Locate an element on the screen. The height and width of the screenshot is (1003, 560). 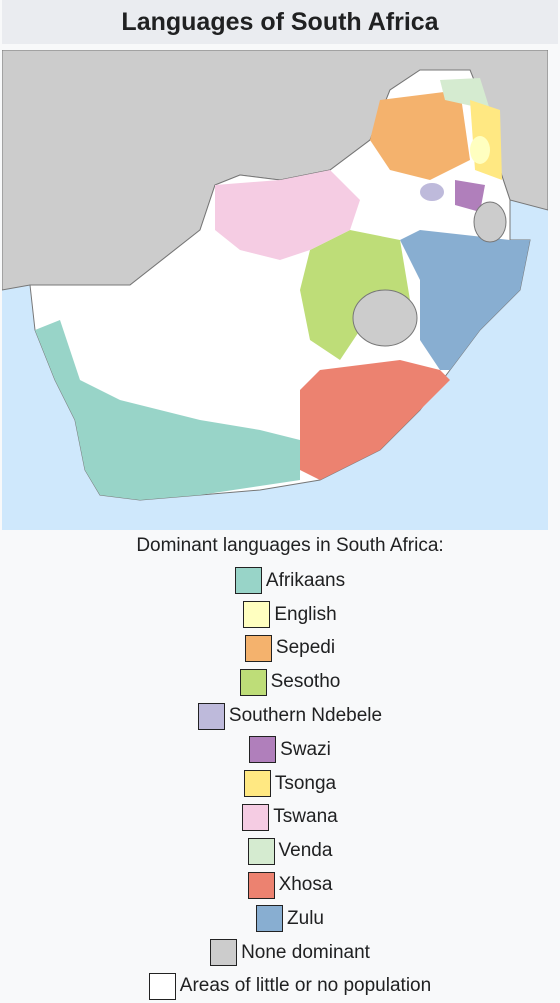
legend-label: Venda is located at coordinates (305, 851).